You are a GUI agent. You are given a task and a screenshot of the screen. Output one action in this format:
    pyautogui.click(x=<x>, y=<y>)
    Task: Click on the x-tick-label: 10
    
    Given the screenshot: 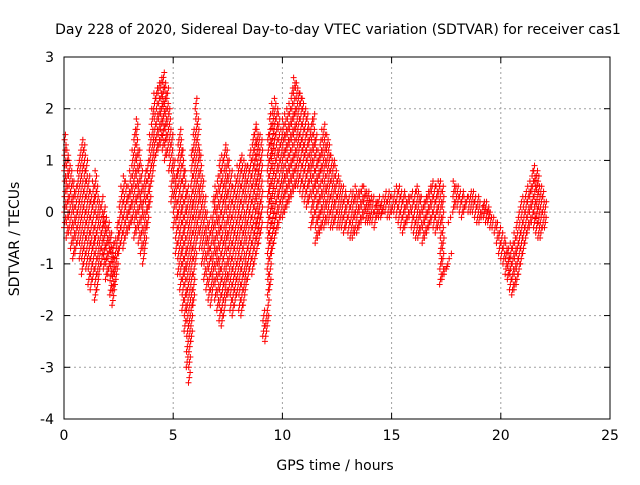 What is the action you would take?
    pyautogui.click(x=282, y=436)
    